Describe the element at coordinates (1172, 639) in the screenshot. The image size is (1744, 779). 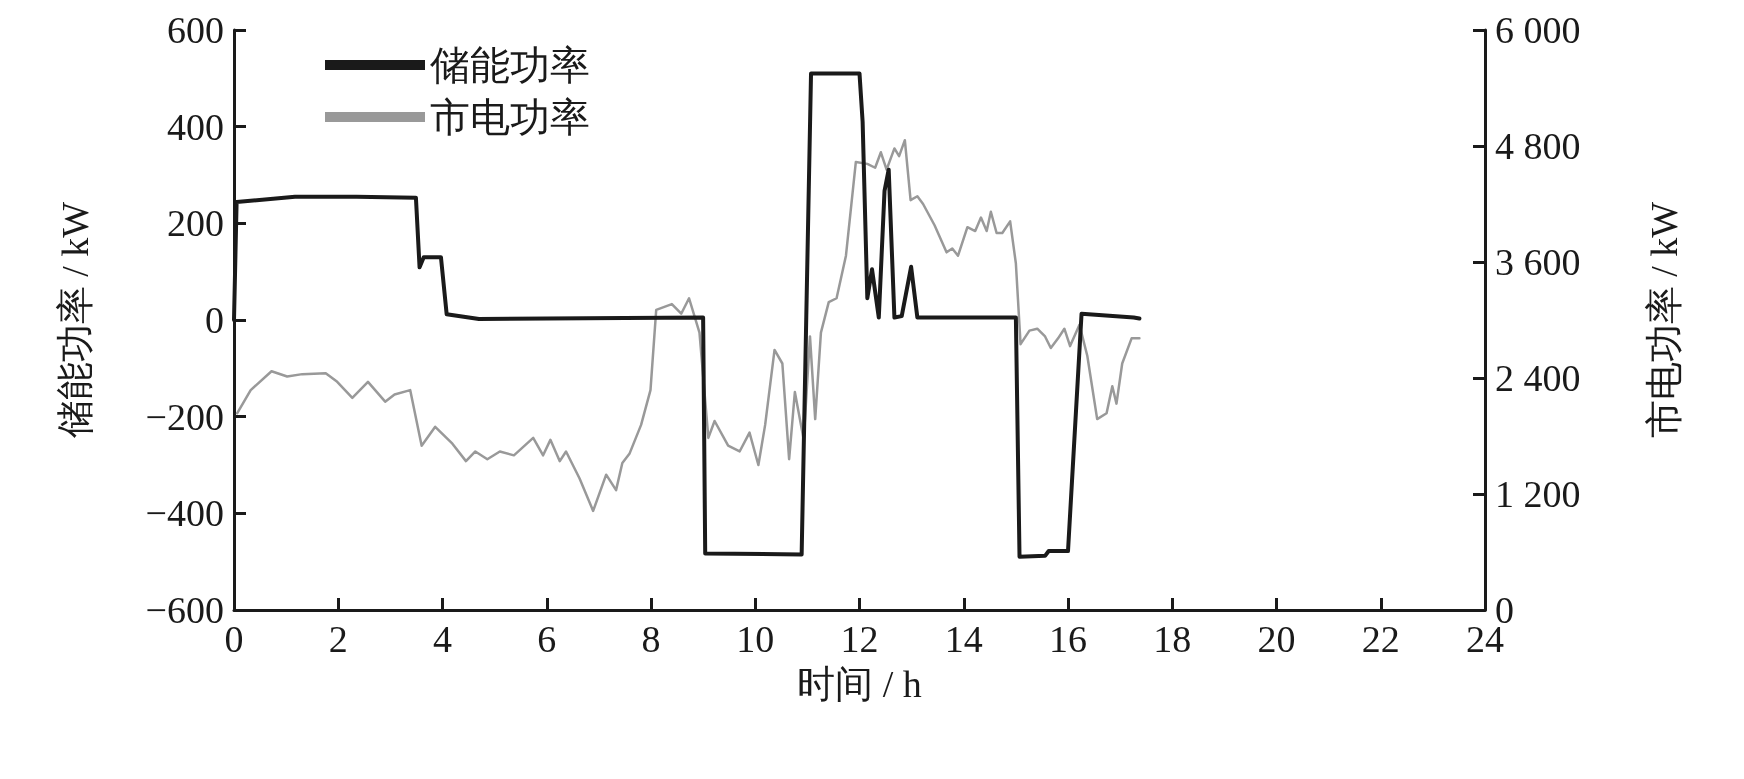
I see `x-tick-label: 18` at that location.